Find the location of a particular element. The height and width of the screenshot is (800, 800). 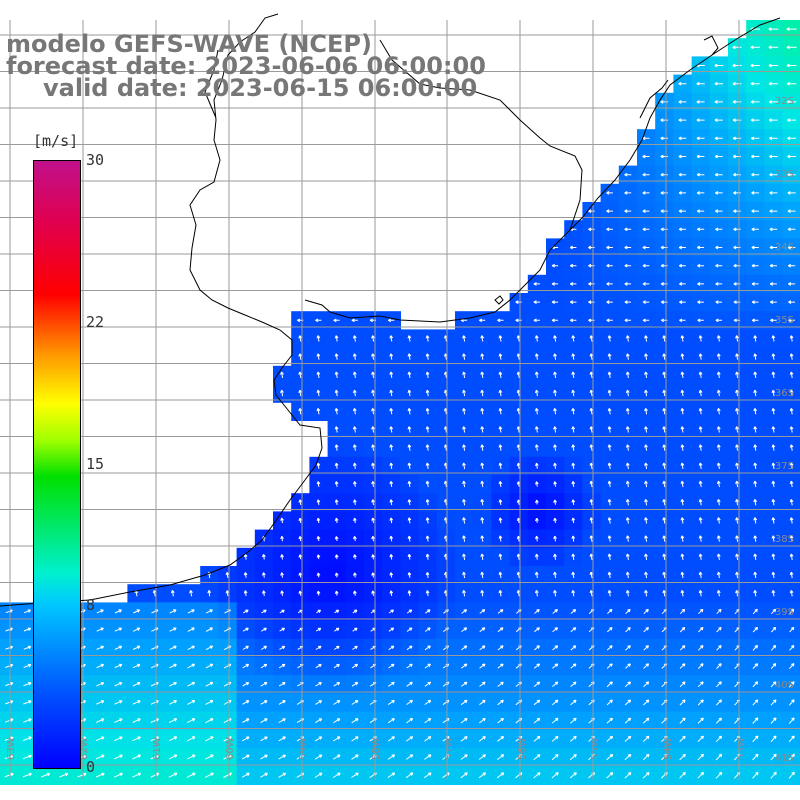

lat-label: 36S is located at coordinates (784, 393).